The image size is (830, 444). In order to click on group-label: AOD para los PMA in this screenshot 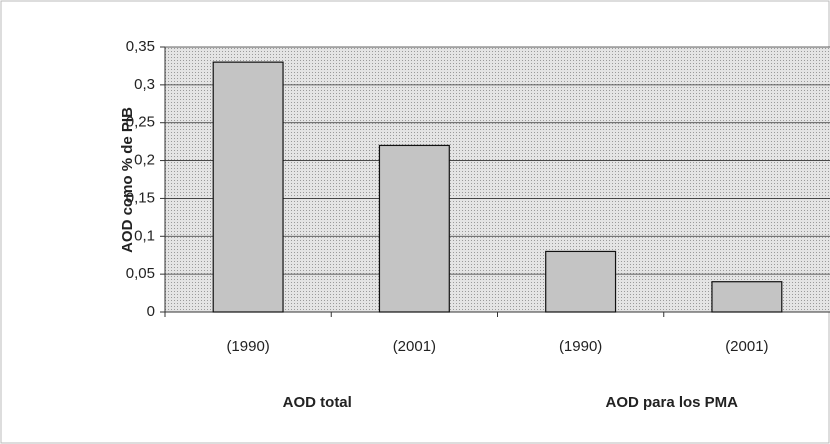, I will do `click(671, 402)`.